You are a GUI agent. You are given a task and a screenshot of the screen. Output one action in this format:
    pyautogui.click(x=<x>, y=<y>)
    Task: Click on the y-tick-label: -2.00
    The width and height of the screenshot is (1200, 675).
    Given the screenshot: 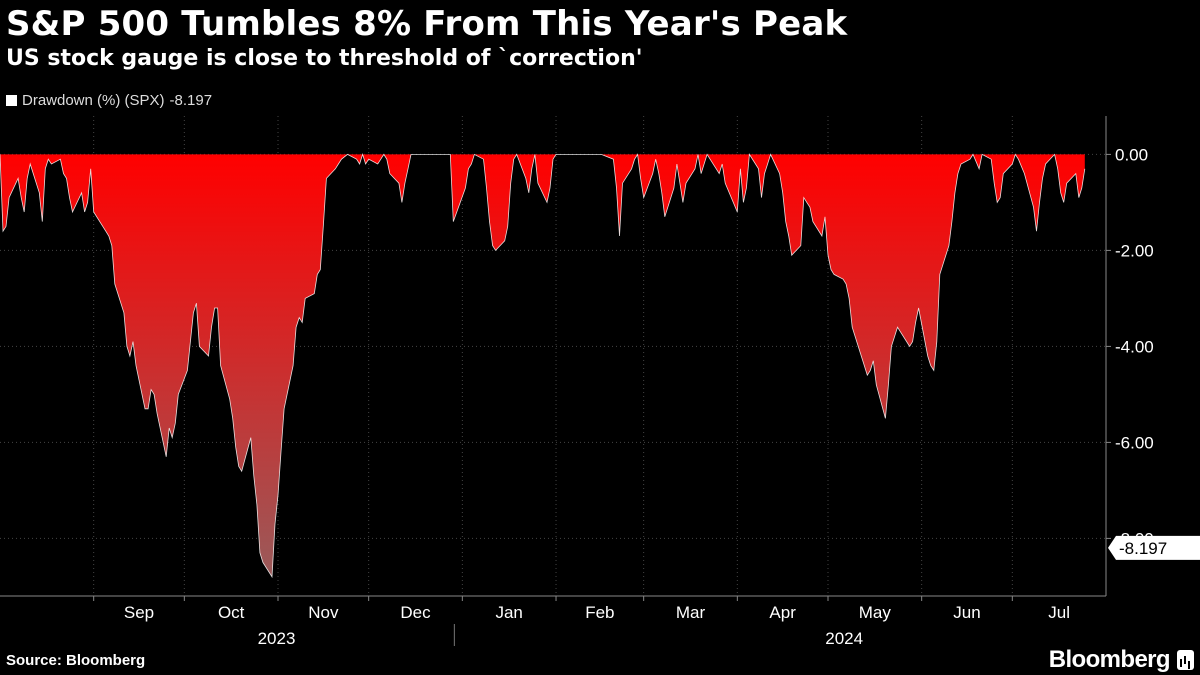 What is the action you would take?
    pyautogui.click(x=1134, y=250)
    